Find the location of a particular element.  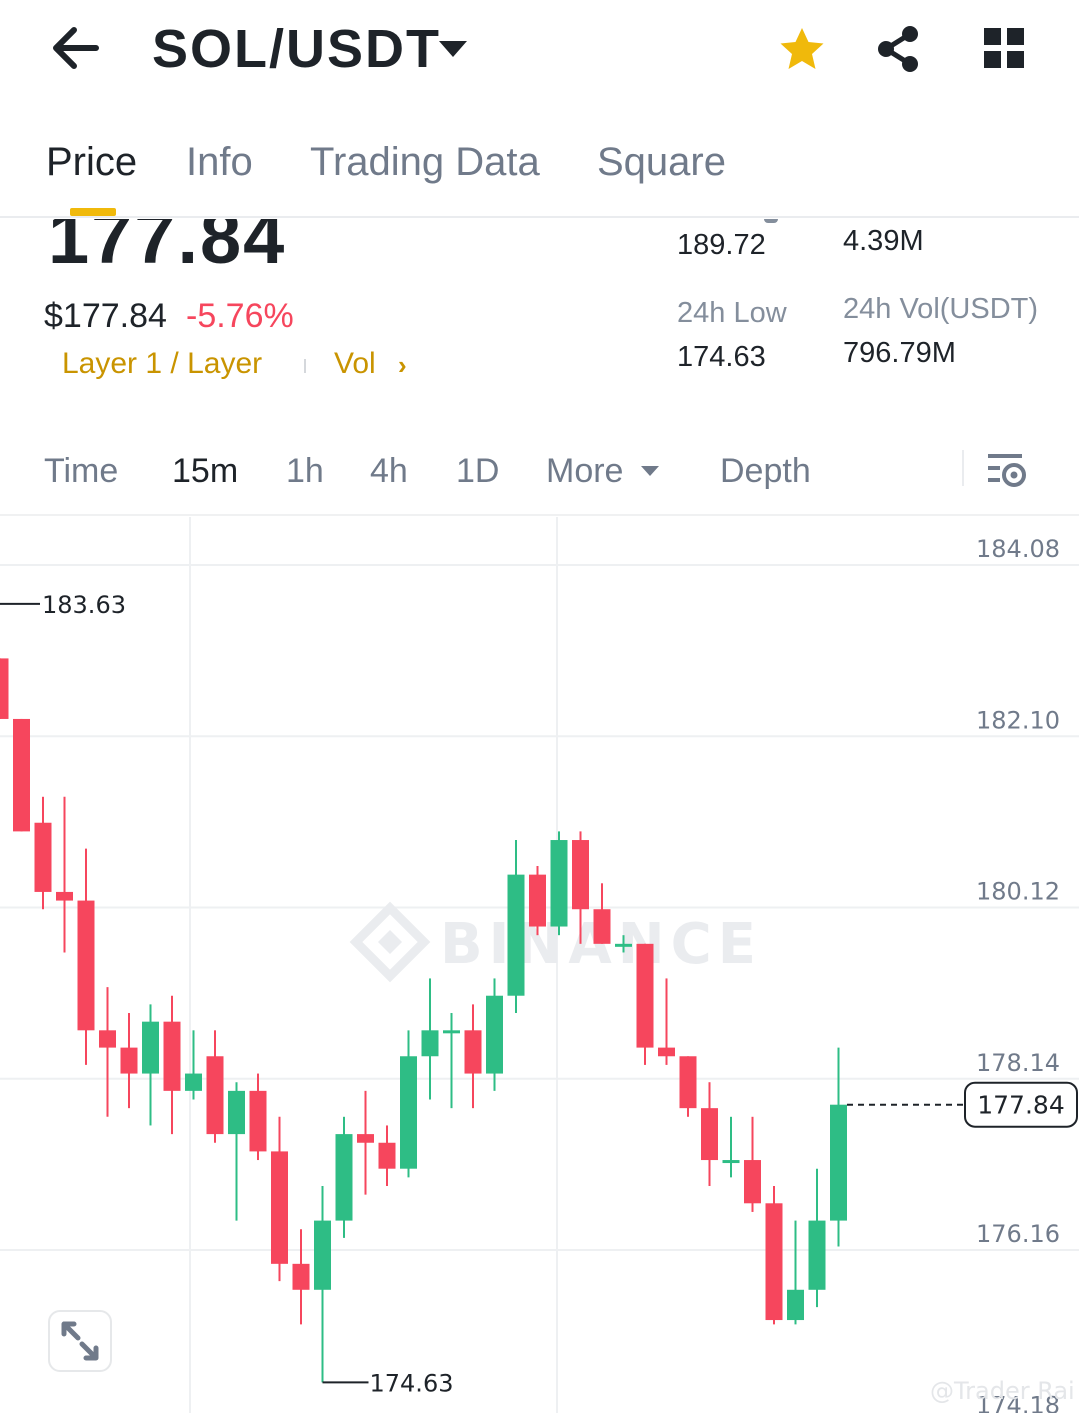

usd-price: $177.84 is located at coordinates (105, 316).